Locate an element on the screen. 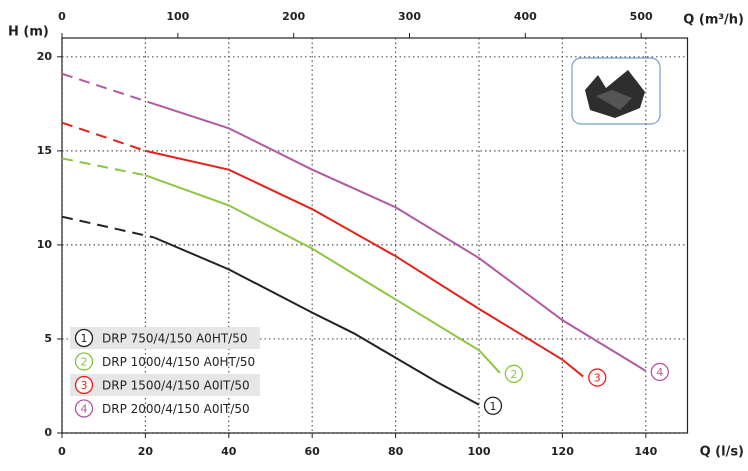 This screenshot has width=748, height=471. legend-marker-label: 1 is located at coordinates (84, 338).